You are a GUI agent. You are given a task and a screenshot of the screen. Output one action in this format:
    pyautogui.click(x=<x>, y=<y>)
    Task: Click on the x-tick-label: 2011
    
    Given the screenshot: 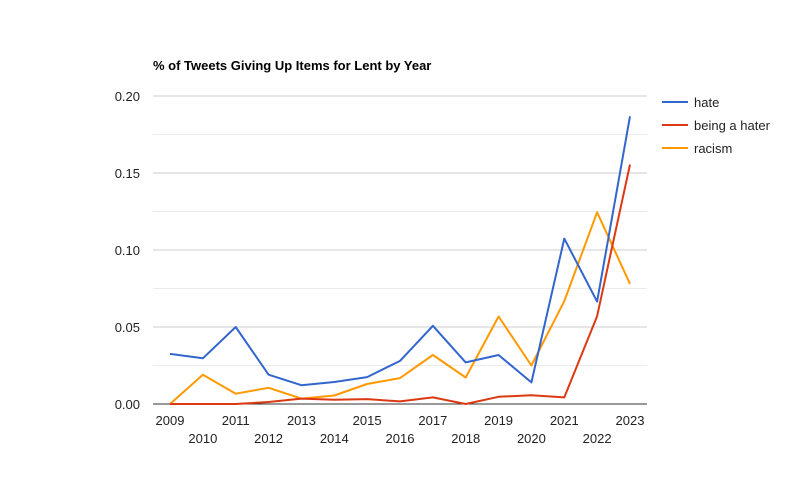 What is the action you would take?
    pyautogui.click(x=236, y=420)
    